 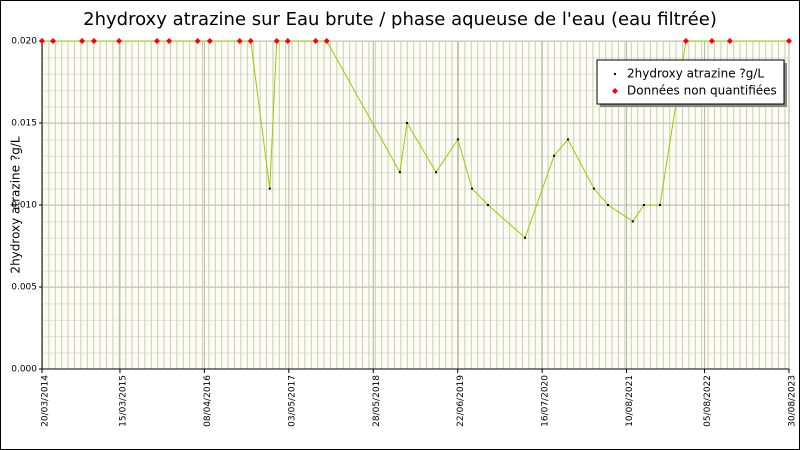 What do you see at coordinates (123, 401) in the screenshot?
I see `x-tick-label: 15/03/2015` at bounding box center [123, 401].